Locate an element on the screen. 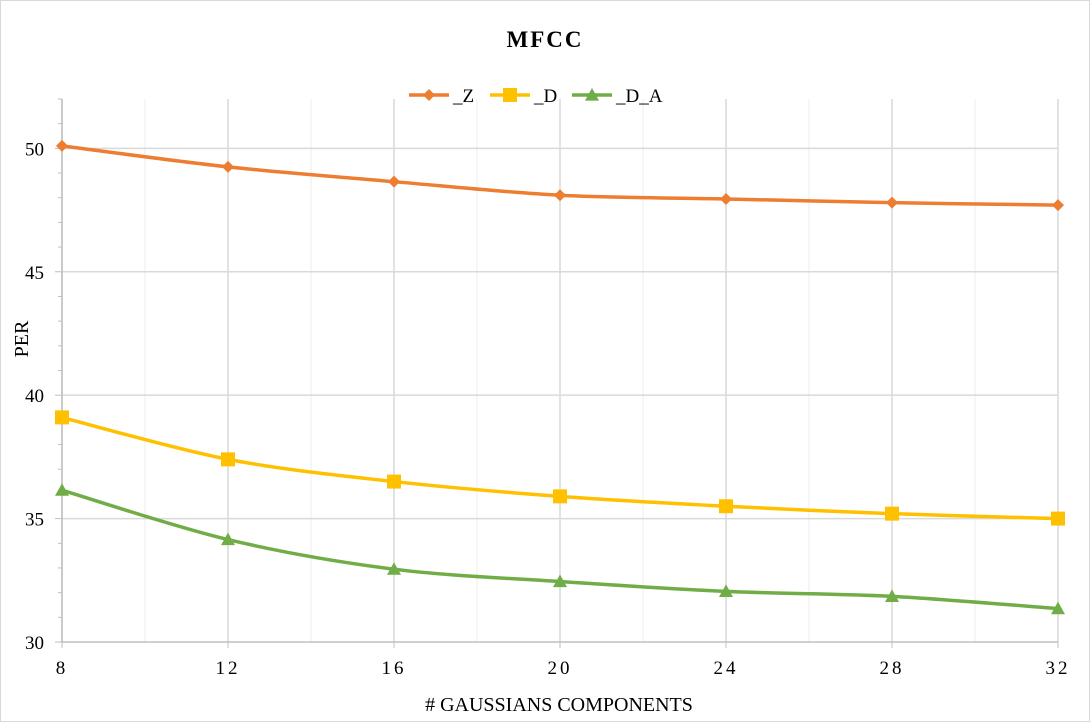 Image resolution: width=1090 pixels, height=726 pixels. legend-item: _Z is located at coordinates (441, 96).